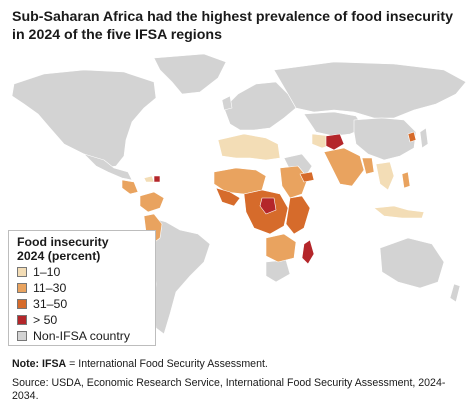 Image resolution: width=474 pixels, height=413 pixels. I want to click on legend-label: 31–50, so click(50, 303).